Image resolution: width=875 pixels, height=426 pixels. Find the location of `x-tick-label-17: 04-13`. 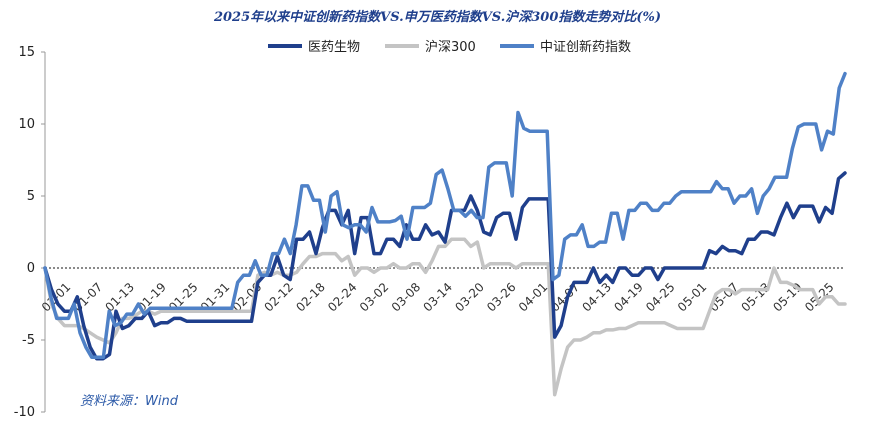

x-tick-label-17: 04-13 is located at coordinates (596, 297).